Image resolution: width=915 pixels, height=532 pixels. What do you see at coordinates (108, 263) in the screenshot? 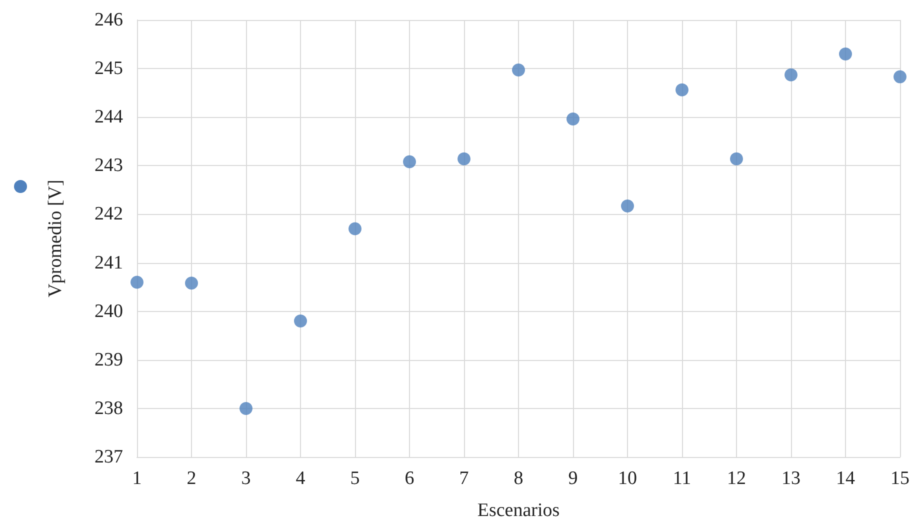
I see `y-tick-label: 241` at bounding box center [108, 263].